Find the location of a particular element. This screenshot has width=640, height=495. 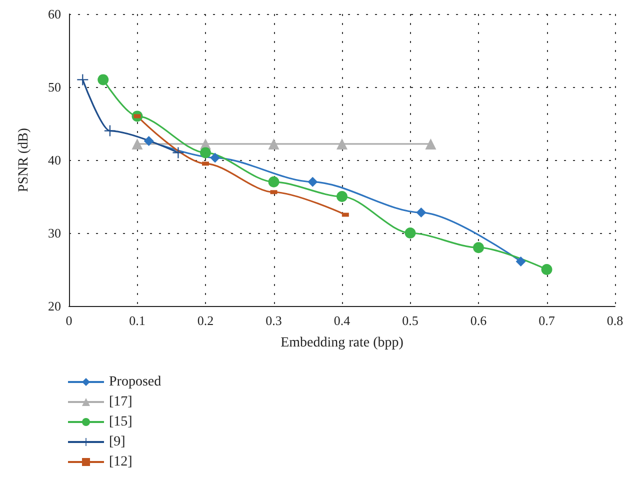

x-tick-label: 0.3 is located at coordinates (274, 320).